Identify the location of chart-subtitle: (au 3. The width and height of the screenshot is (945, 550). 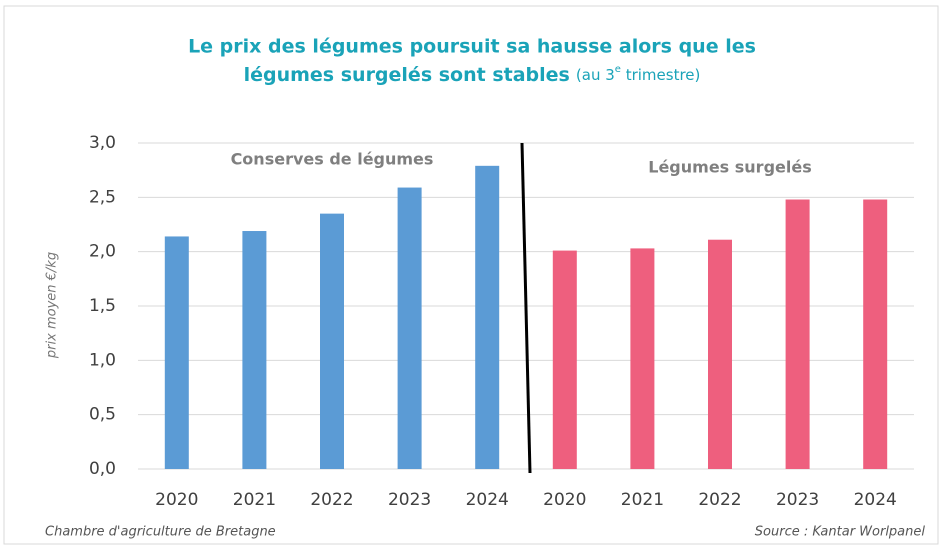
(595, 75).